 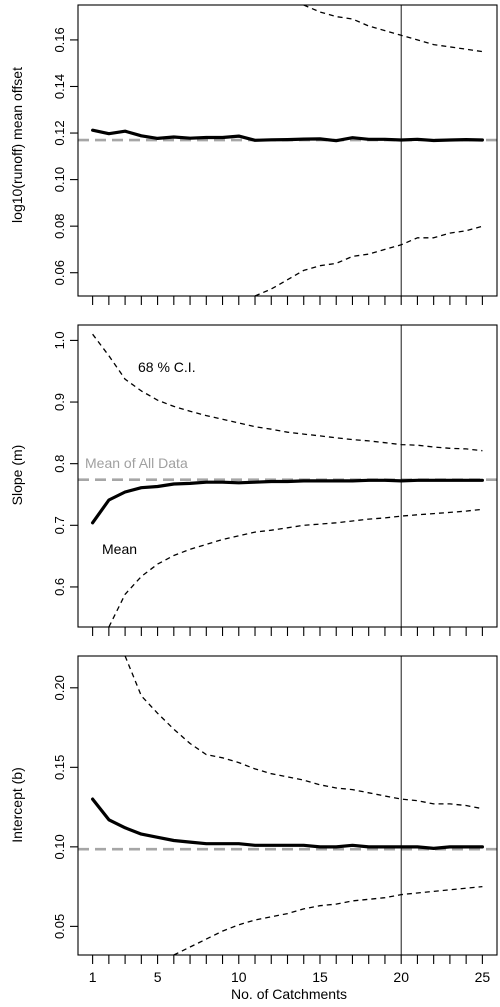 What do you see at coordinates (59, 86) in the screenshot?
I see `y-tick-label-runoff-offset: 0.14` at bounding box center [59, 86].